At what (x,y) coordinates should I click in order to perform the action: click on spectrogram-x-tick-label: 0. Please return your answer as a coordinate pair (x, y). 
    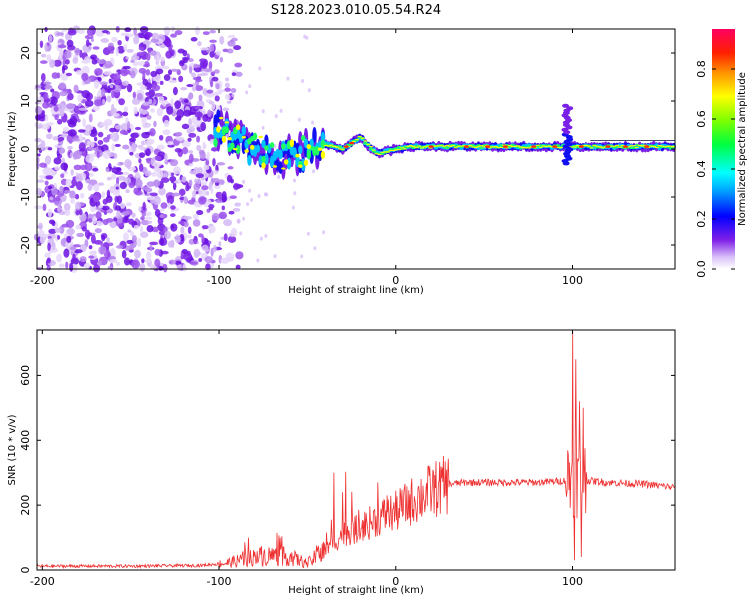
    Looking at the image, I should click on (395, 280).